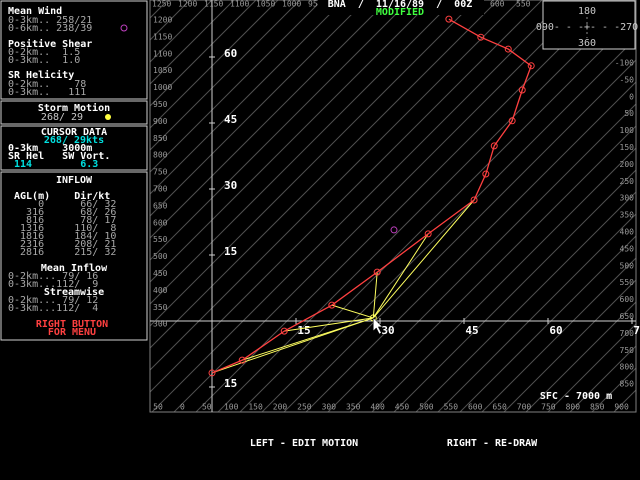 This screenshot has width=640, height=480. I want to click on mean-wind-icon, so click(124, 28).